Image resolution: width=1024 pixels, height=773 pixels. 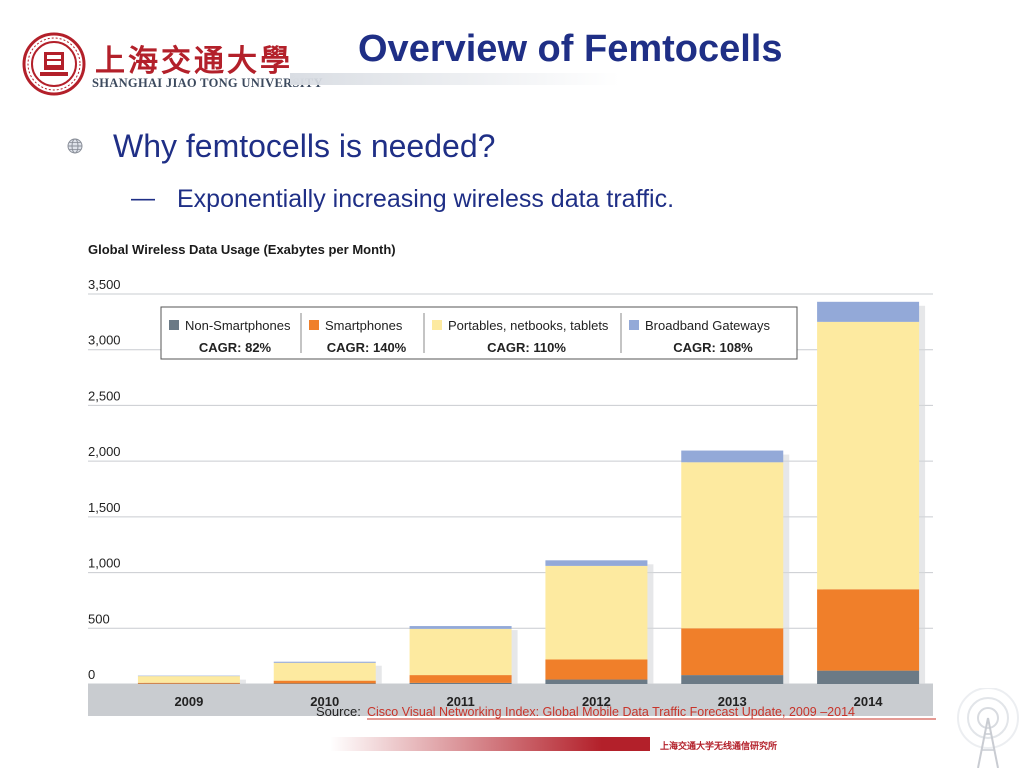 I want to click on source-label: Source:, so click(x=338, y=711).